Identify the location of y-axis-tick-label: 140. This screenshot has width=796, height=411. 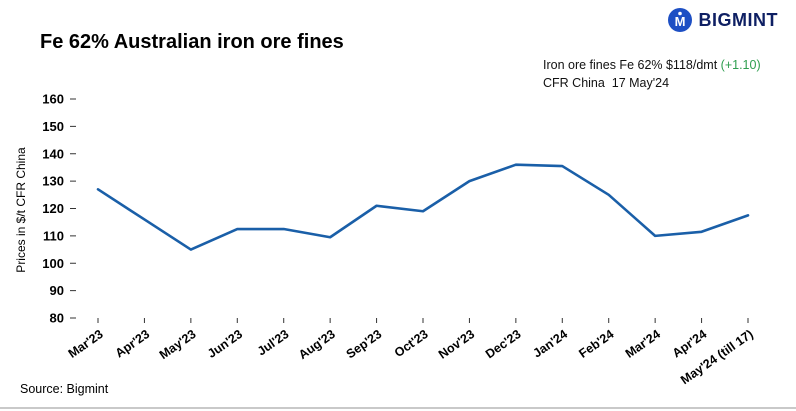
(53, 153).